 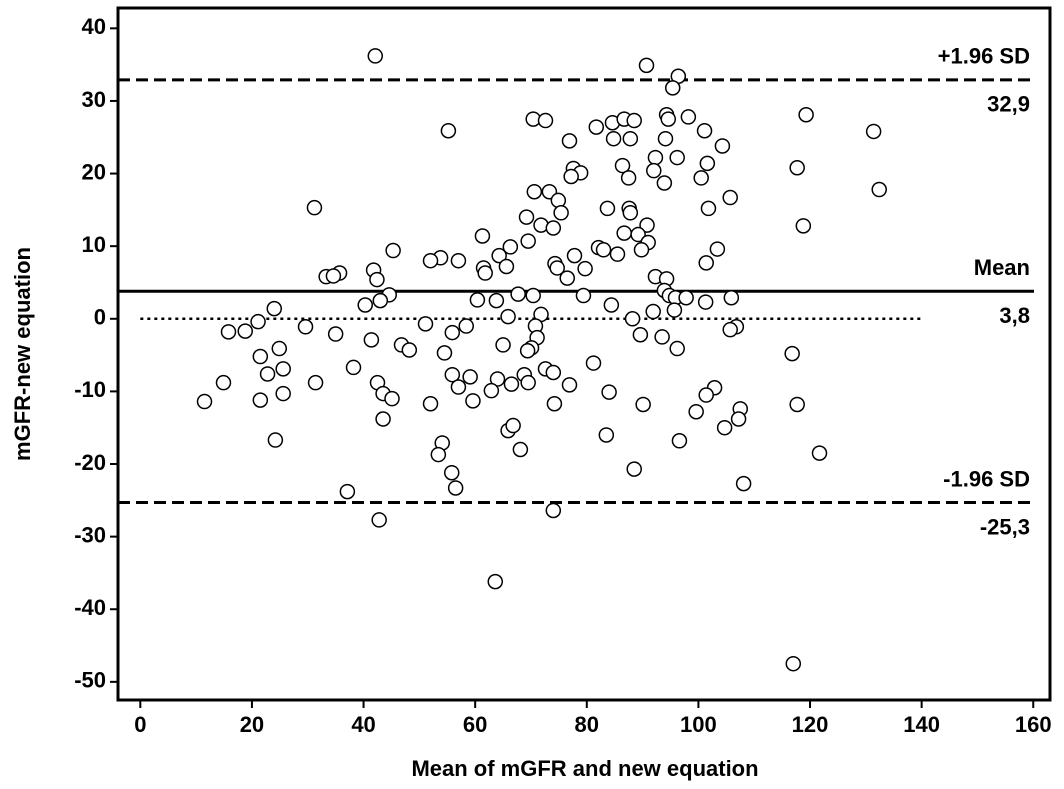 What do you see at coordinates (587, 724) in the screenshot?
I see `x-tick-label: 80` at bounding box center [587, 724].